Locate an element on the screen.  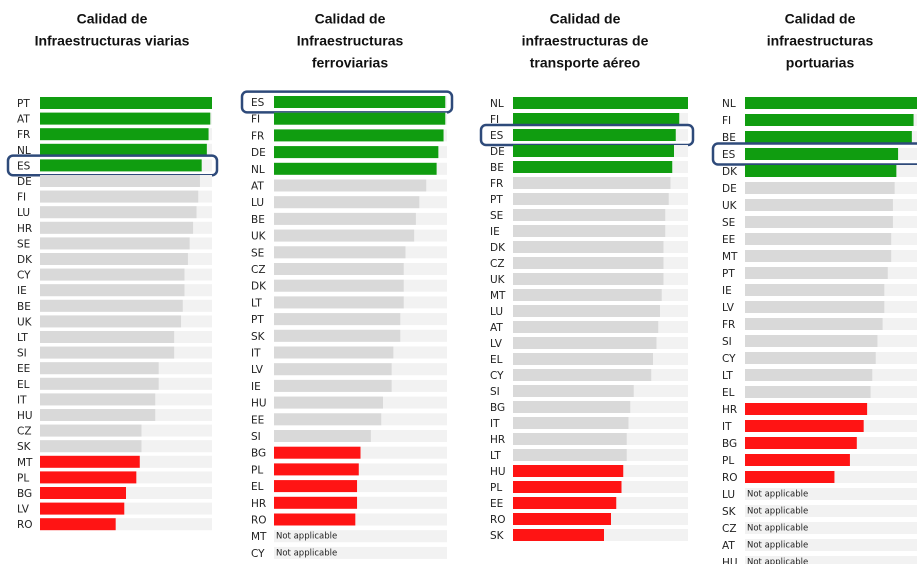
category-label: AT is located at coordinates (23, 120).